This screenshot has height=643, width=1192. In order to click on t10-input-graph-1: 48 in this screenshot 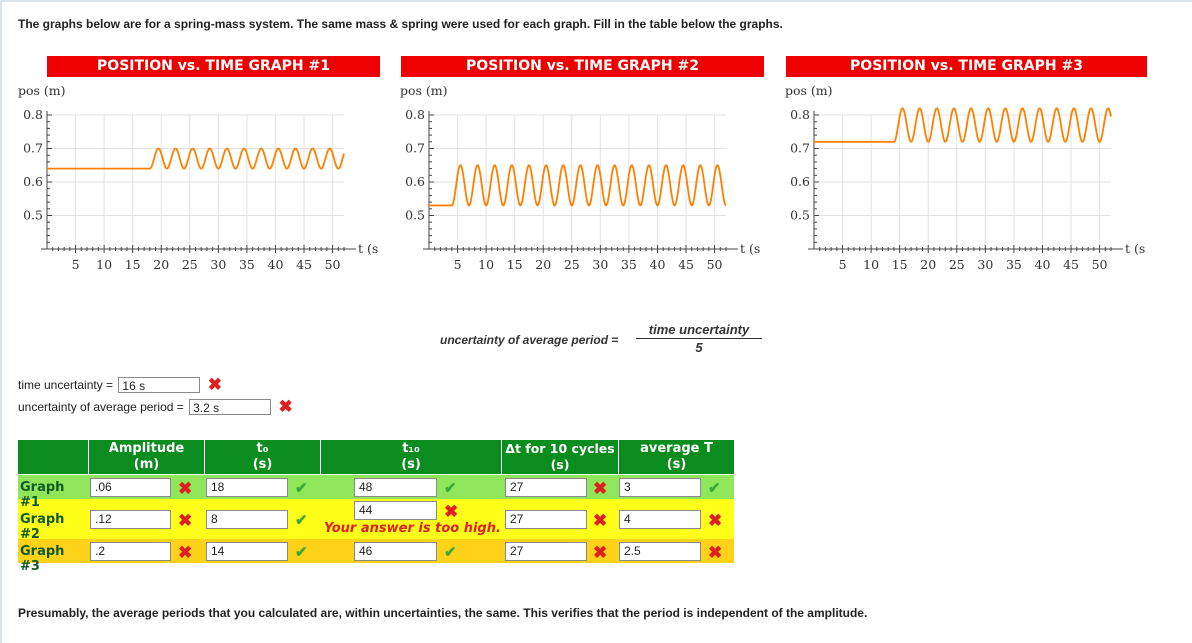, I will do `click(395, 487)`.